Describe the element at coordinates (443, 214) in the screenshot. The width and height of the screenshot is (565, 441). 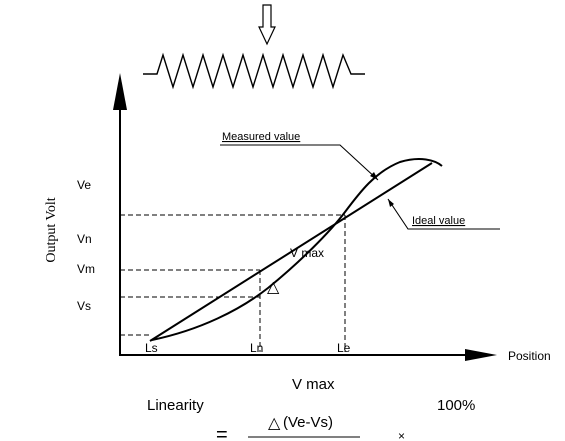
I see `ideal-leader` at that location.